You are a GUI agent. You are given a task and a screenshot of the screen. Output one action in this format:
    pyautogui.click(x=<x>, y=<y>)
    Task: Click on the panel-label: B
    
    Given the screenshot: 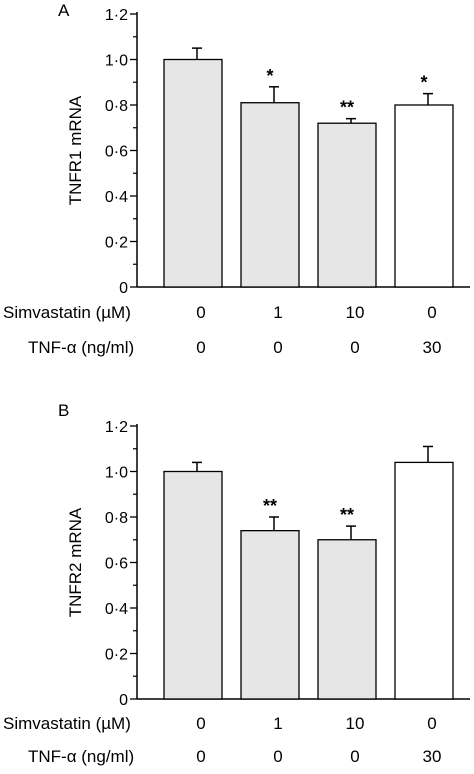 What is the action you would take?
    pyautogui.click(x=63, y=410)
    